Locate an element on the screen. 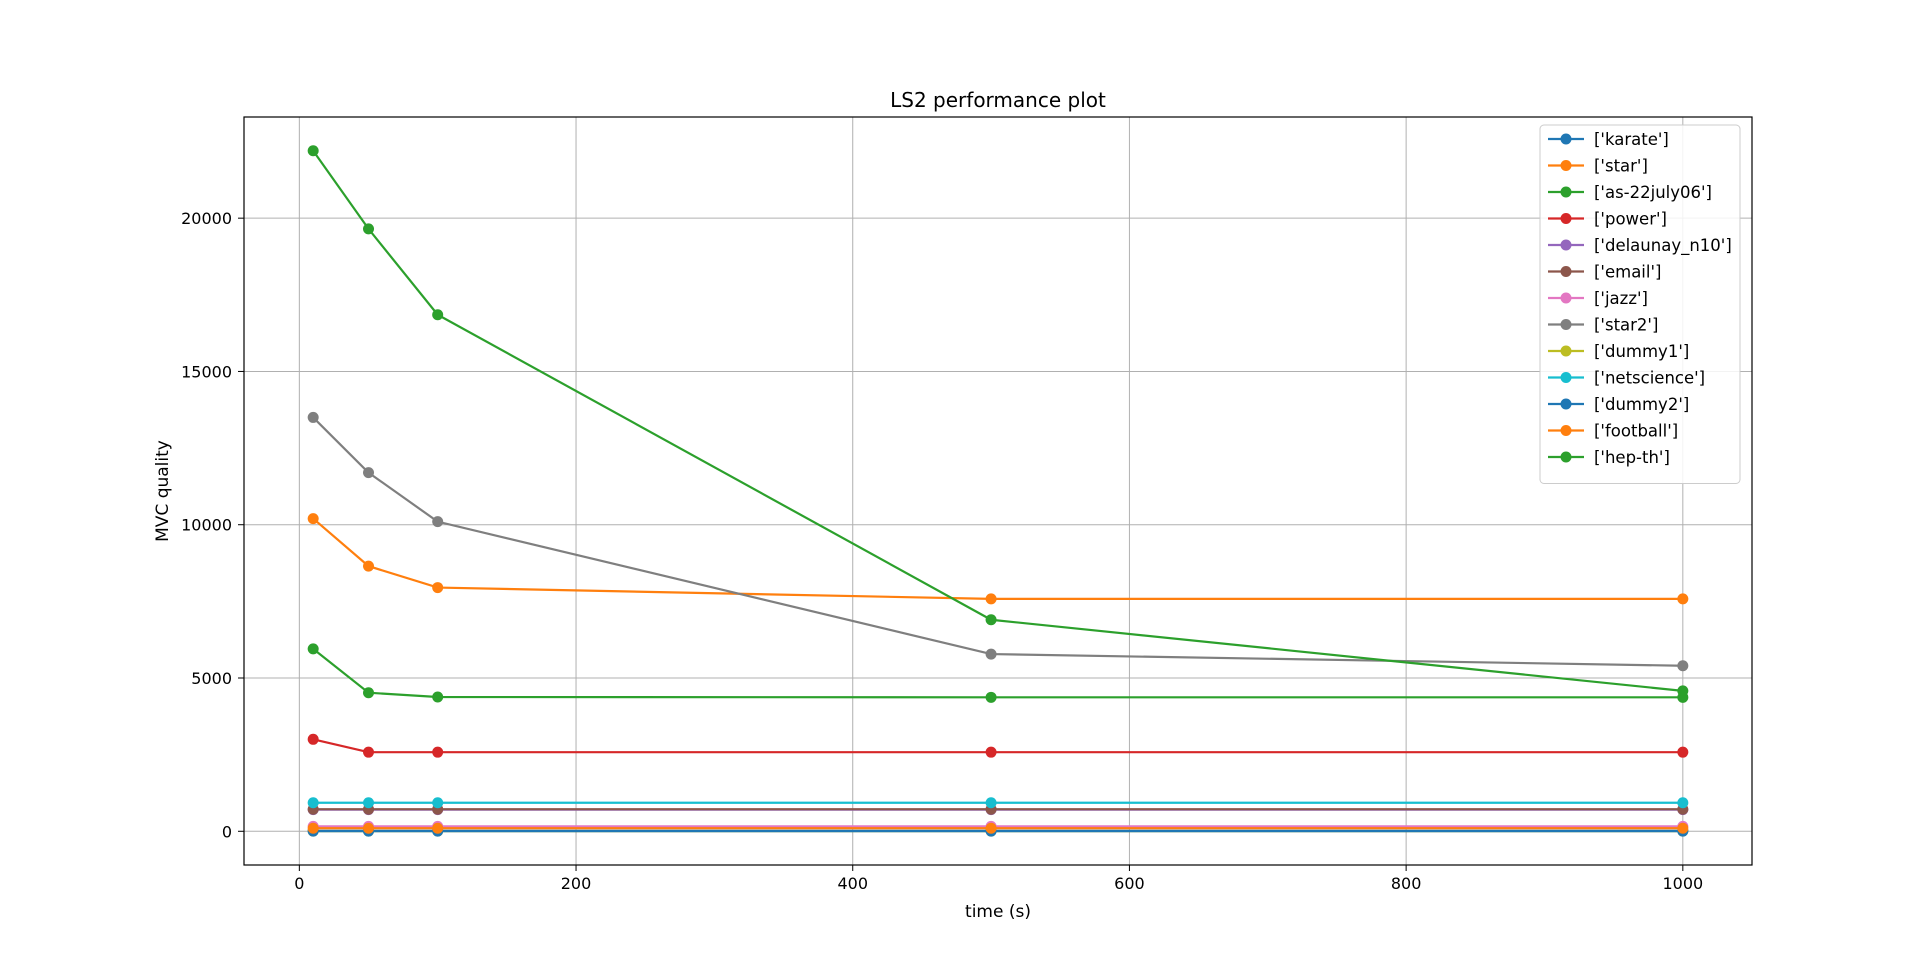 Image resolution: width=1920 pixels, height=960 pixels. legend-item: ['karate'] is located at coordinates (1608, 139).